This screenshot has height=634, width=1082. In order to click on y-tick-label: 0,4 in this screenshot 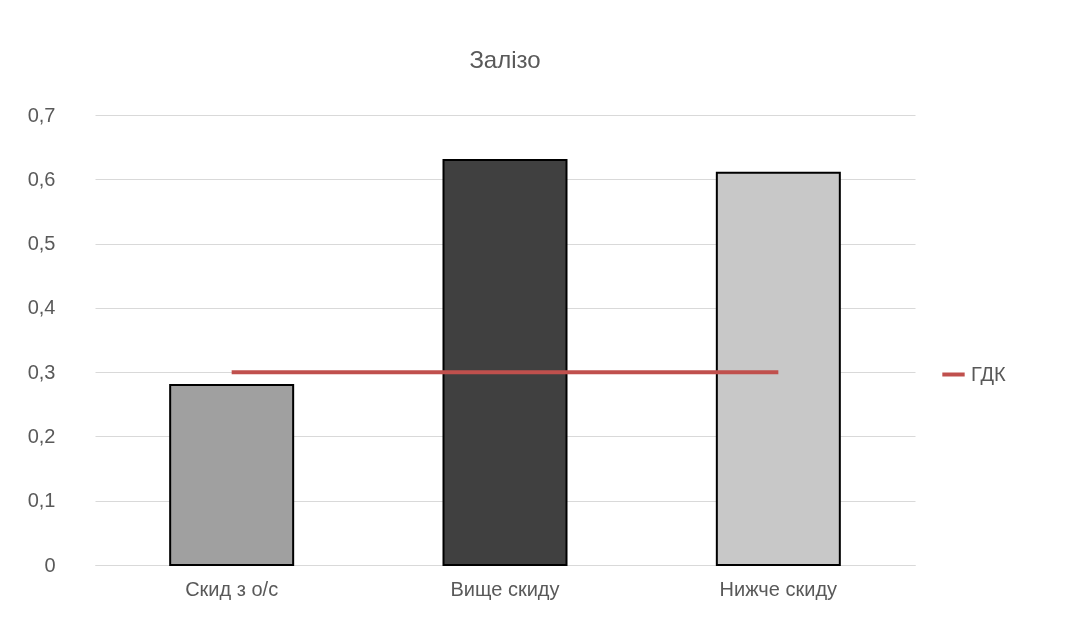, I will do `click(41, 307)`.